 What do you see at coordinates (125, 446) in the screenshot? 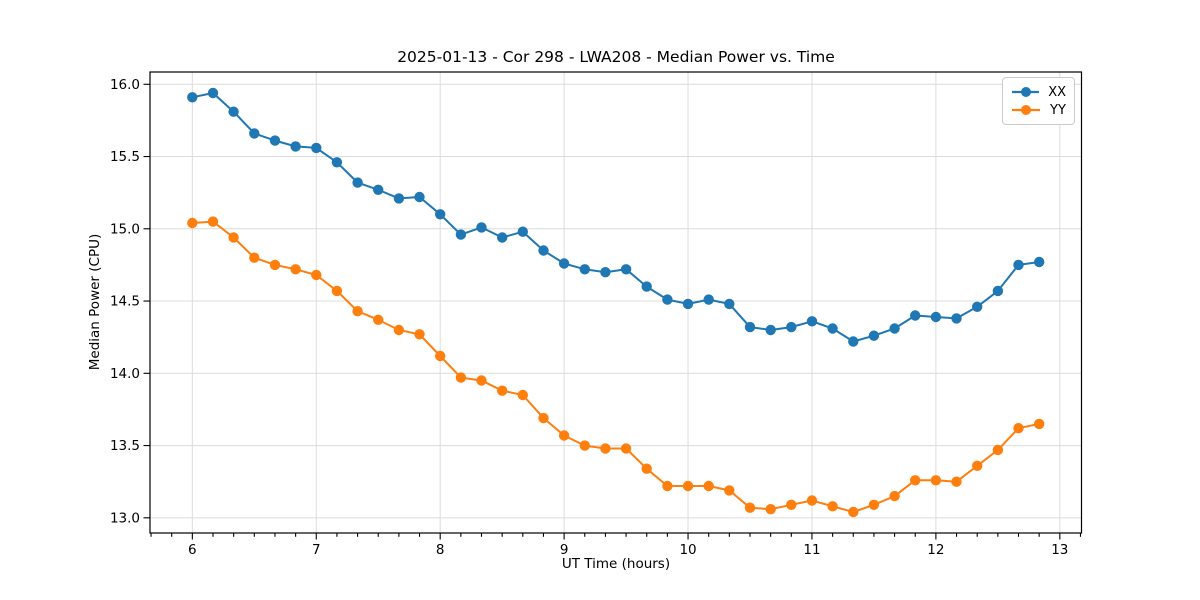
I see `y-tick-label: 13.5` at bounding box center [125, 446].